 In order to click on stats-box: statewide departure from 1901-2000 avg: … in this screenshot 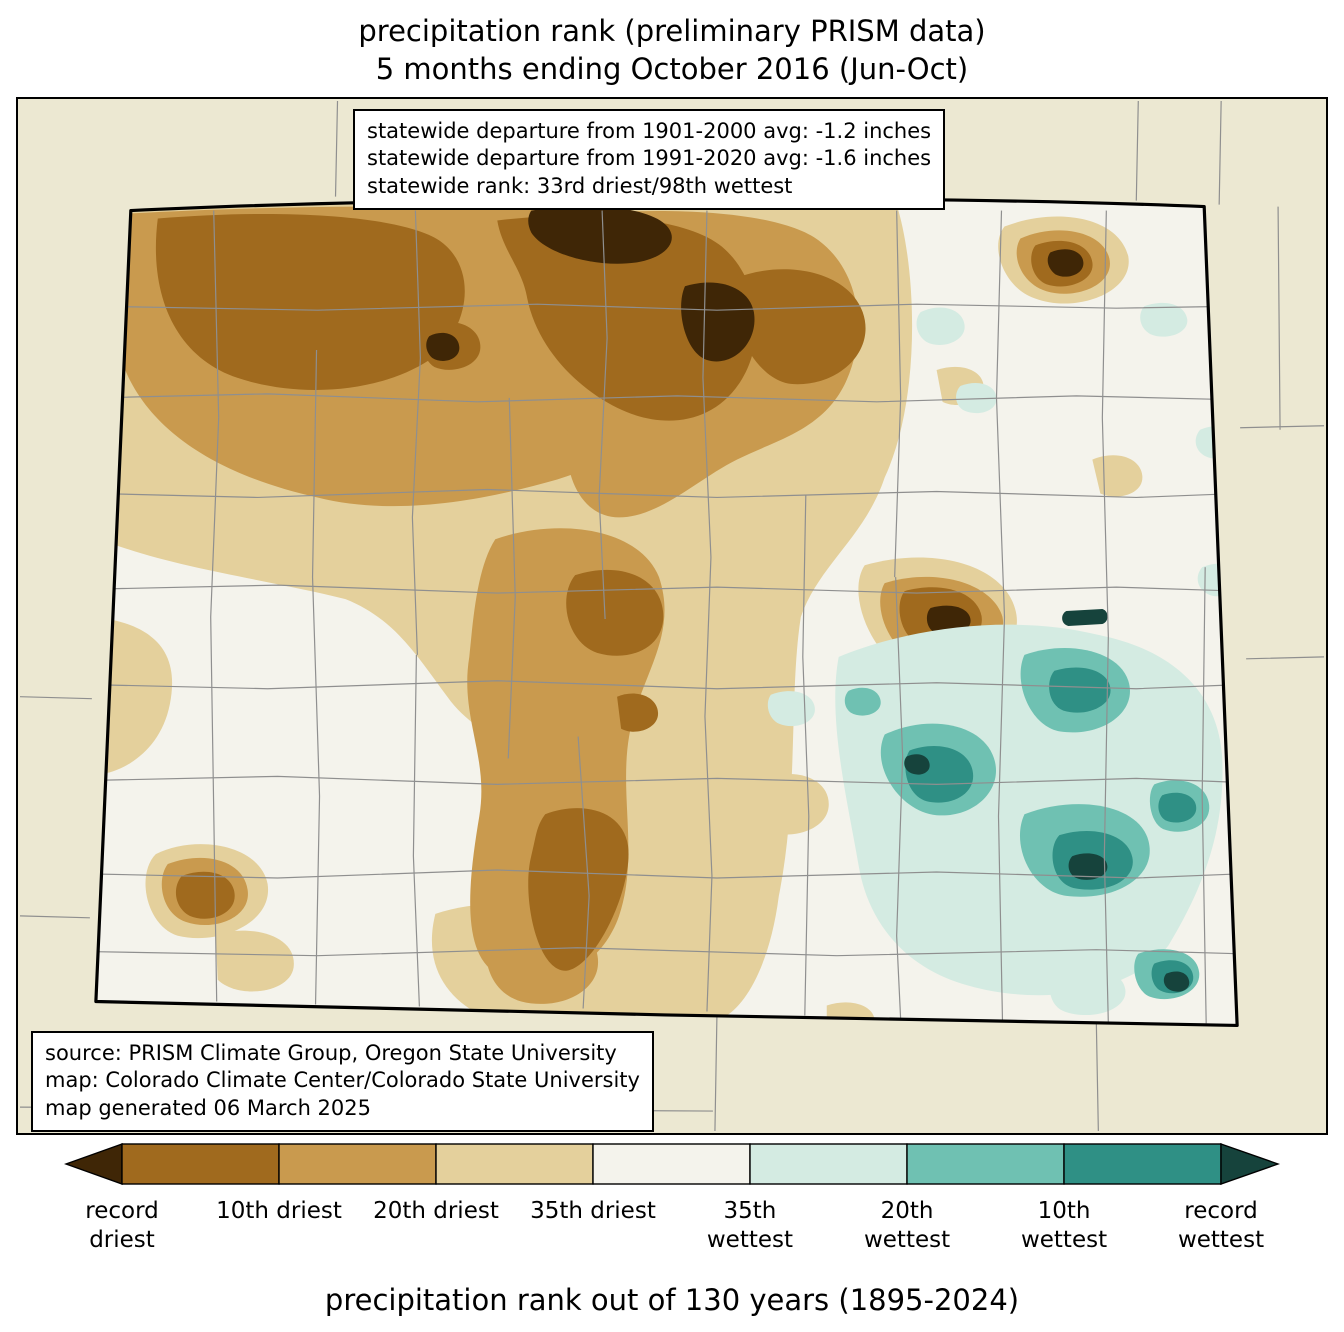, I will do `click(649, 159)`.